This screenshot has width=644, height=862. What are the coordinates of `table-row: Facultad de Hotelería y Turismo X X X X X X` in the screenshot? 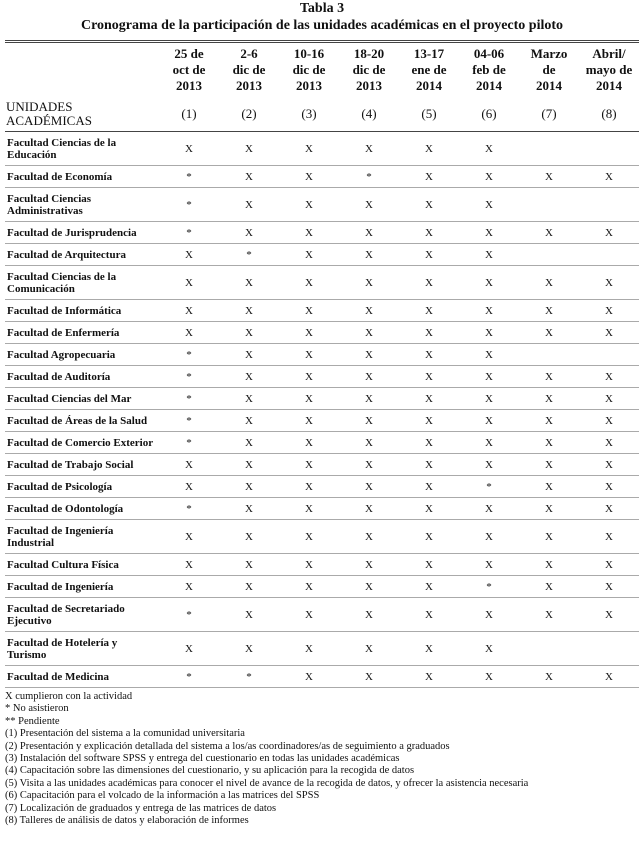 It's located at (322, 648).